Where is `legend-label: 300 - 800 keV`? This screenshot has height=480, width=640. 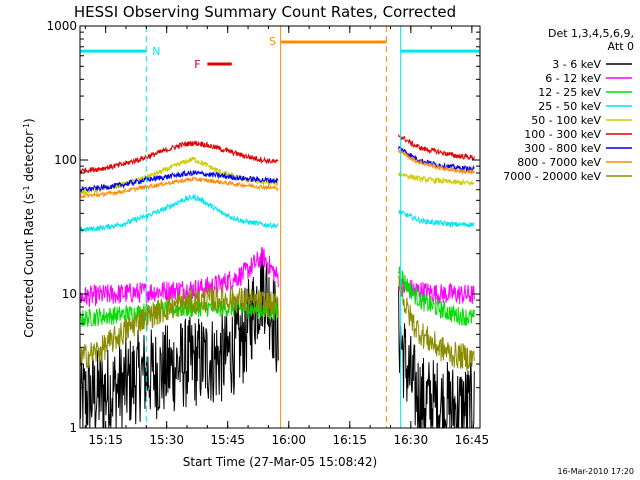
legend-label: 300 - 800 keV is located at coordinates (562, 148).